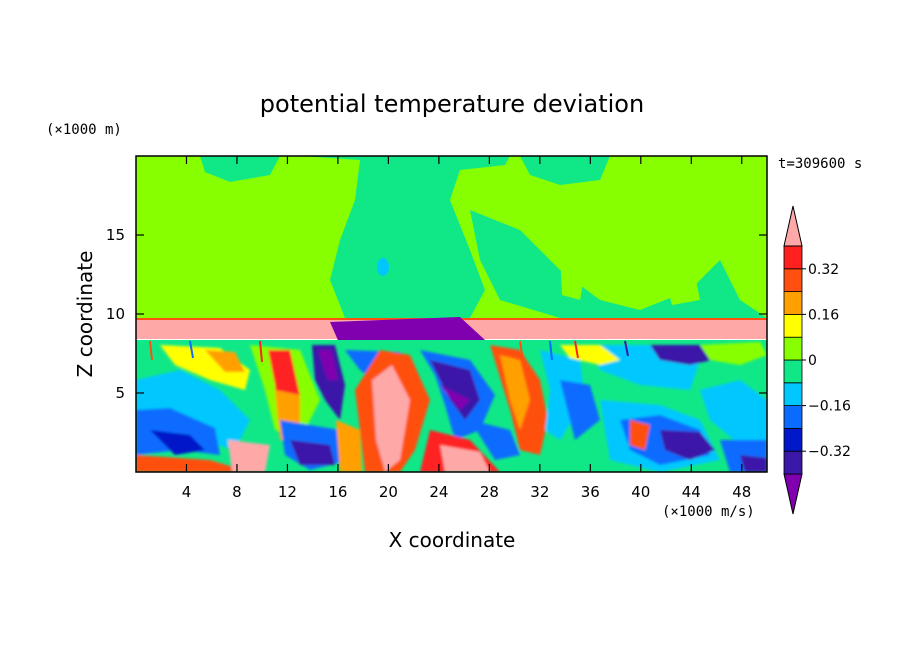 The height and width of the screenshot is (654, 904). I want to click on x-tick-label: 4, so click(187, 492).